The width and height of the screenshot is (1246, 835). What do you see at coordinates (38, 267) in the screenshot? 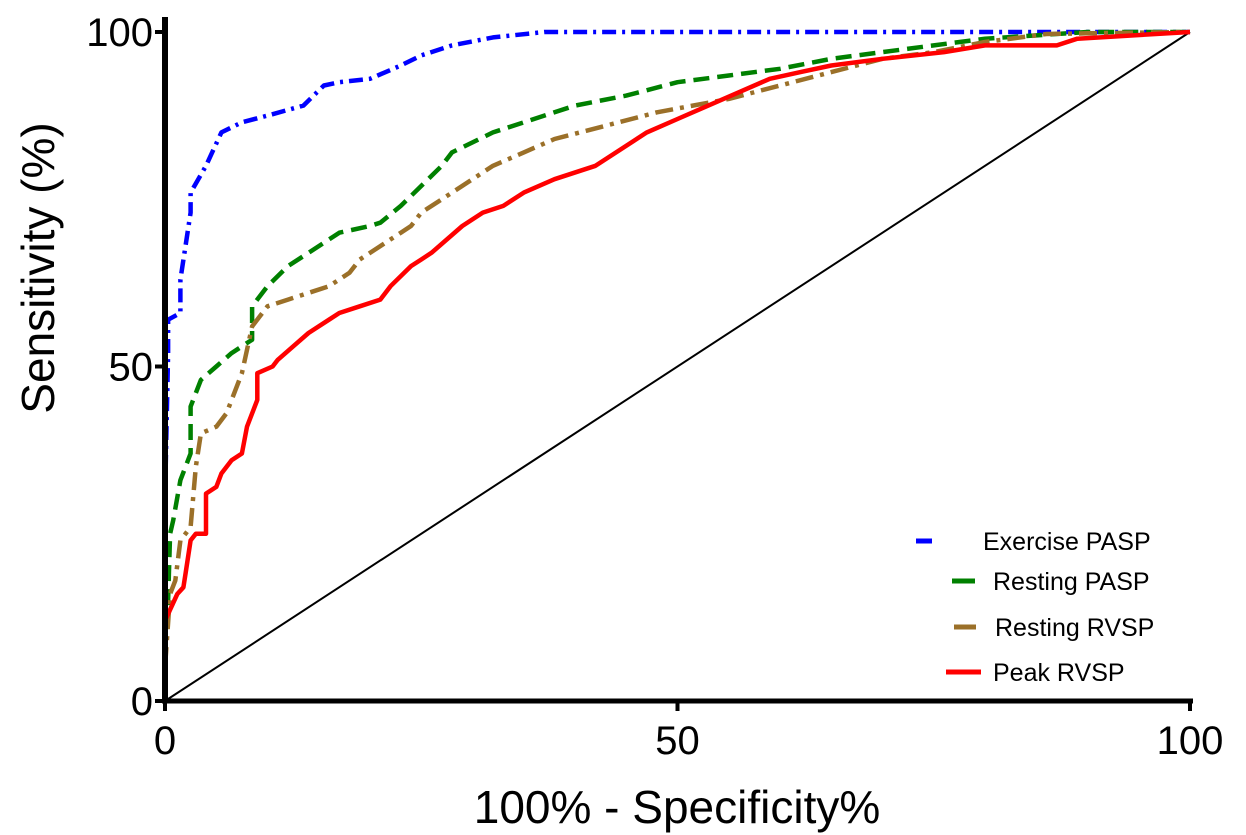
I see `y-axis-title: Sensitivity (%)` at bounding box center [38, 267].